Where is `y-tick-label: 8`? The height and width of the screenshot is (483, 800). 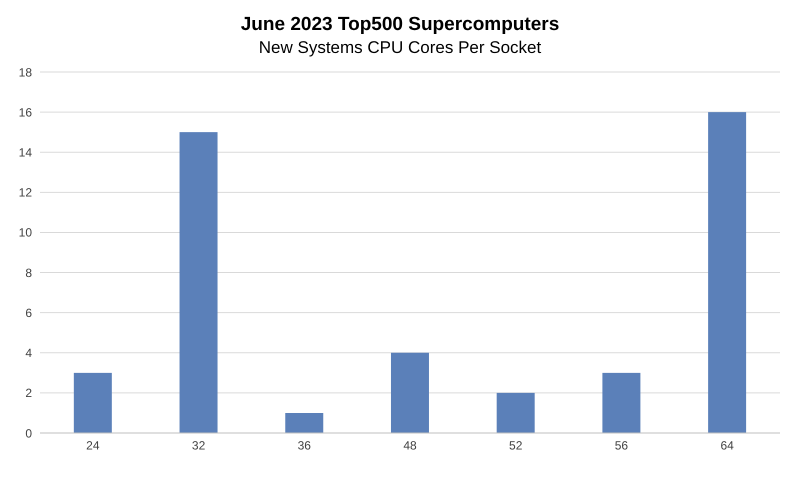 y-tick-label: 8 is located at coordinates (28, 273).